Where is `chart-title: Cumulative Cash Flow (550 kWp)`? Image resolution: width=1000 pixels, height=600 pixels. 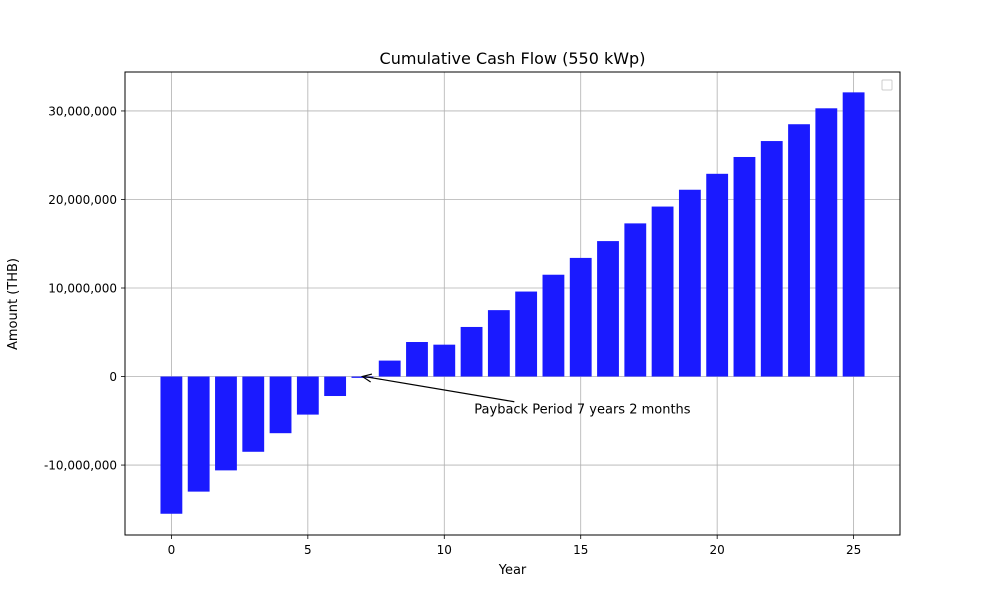 chart-title: Cumulative Cash Flow (550 kWp) is located at coordinates (513, 58).